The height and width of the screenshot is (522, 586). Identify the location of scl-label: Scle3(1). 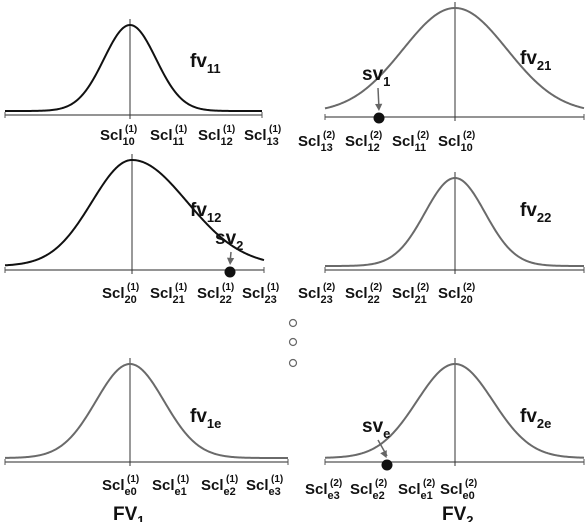
(264, 486).